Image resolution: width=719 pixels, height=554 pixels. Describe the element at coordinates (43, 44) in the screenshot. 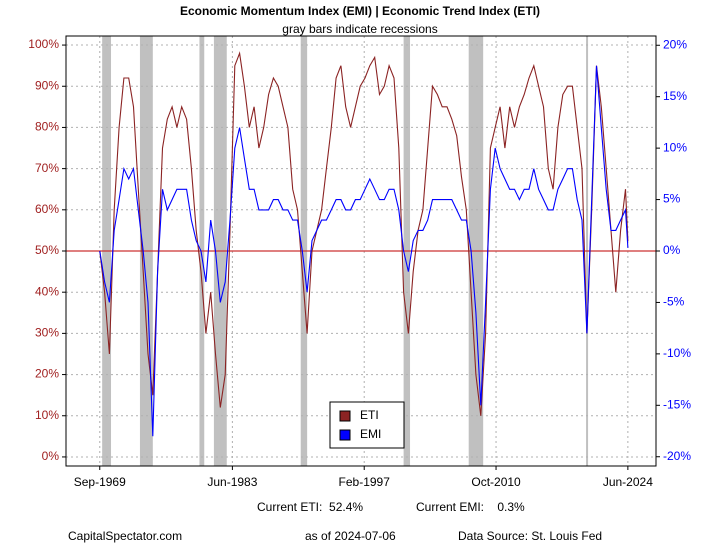

I see `y-tick-label: 100%` at that location.